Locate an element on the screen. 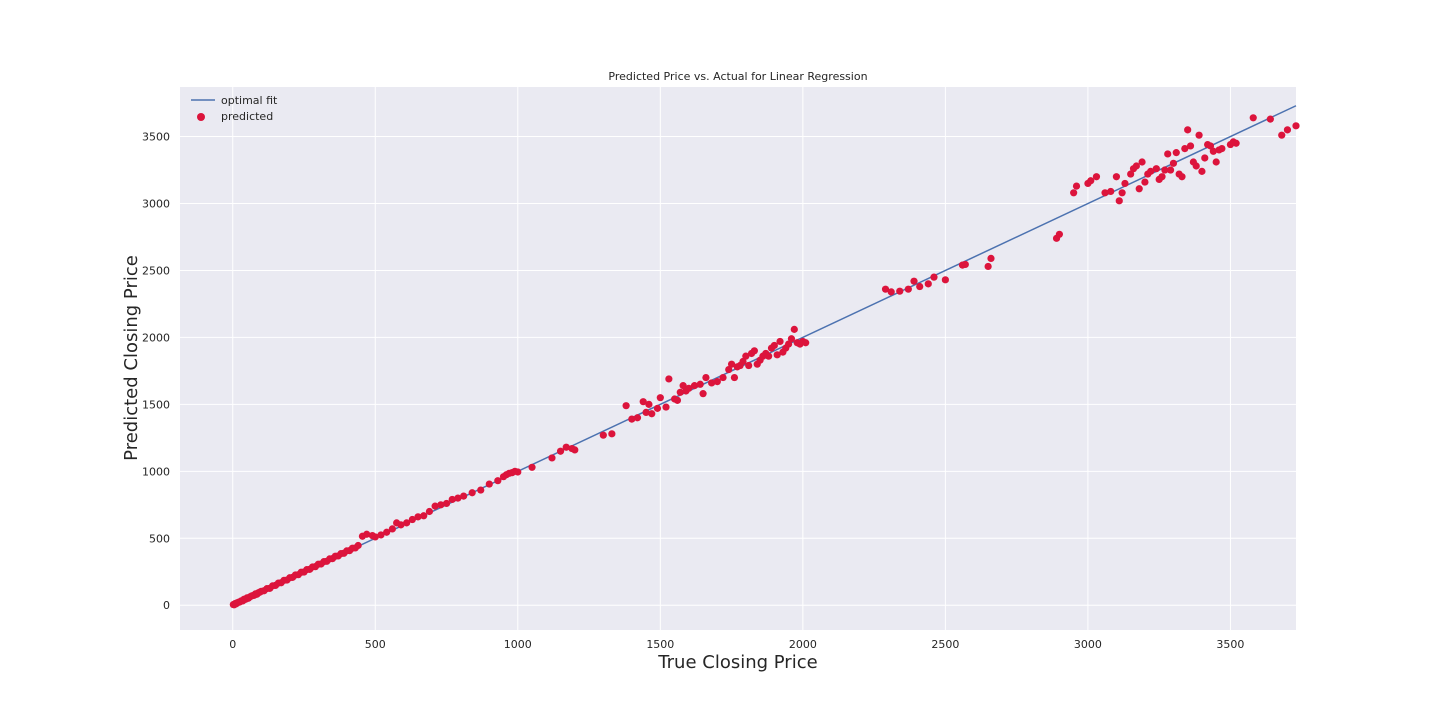 The width and height of the screenshot is (1440, 720). y-tick-label: 1500 is located at coordinates (156, 404).